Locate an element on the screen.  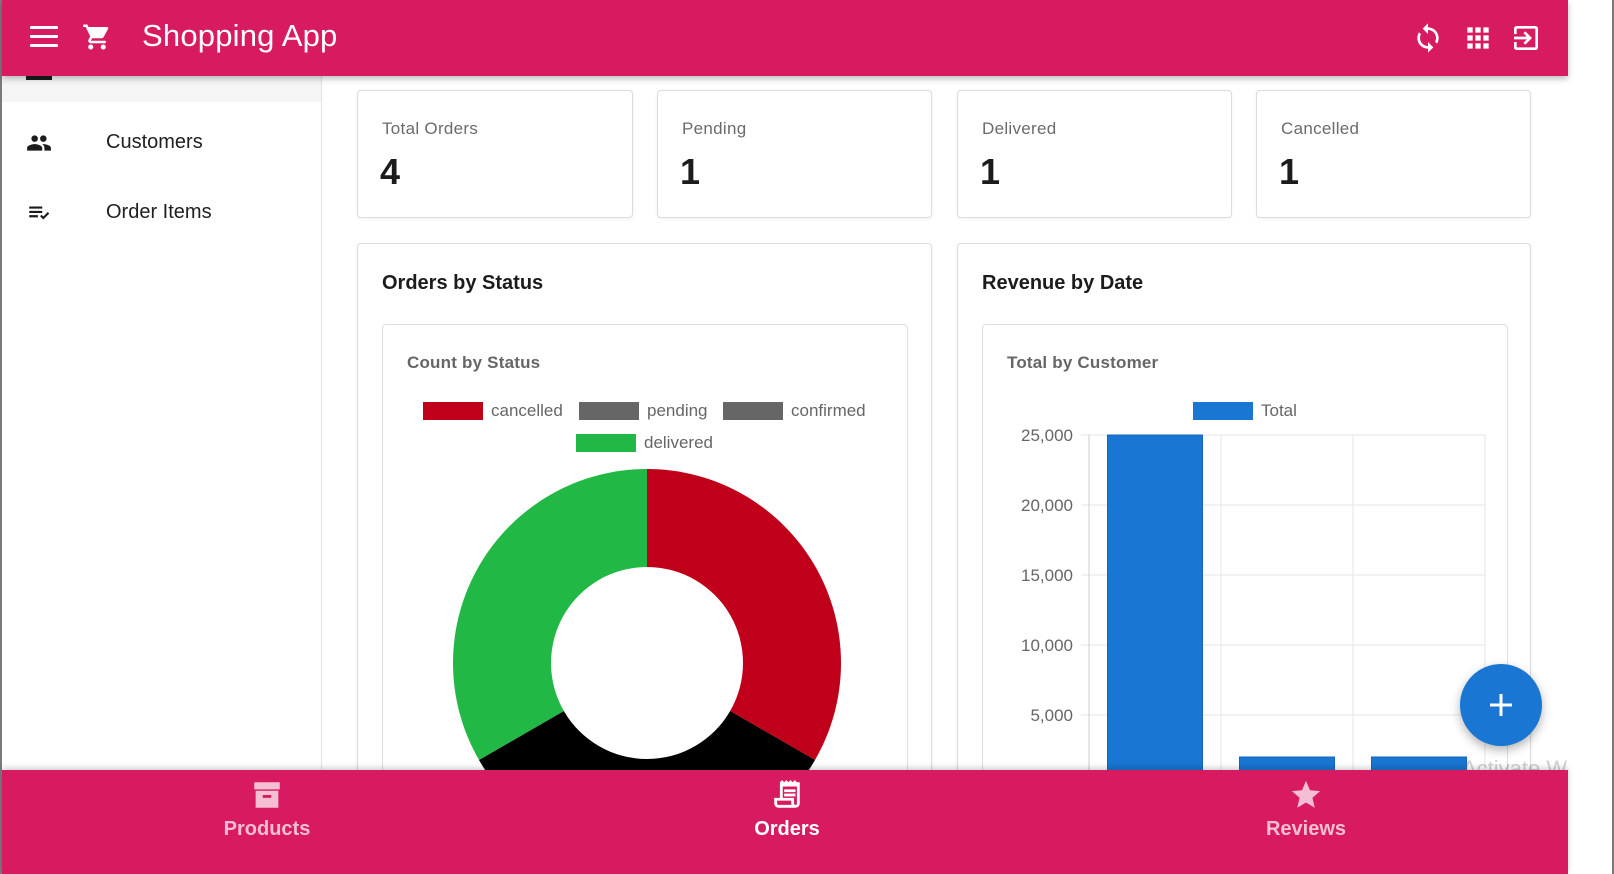
bottom-nav-label: Products is located at coordinates (267, 829).